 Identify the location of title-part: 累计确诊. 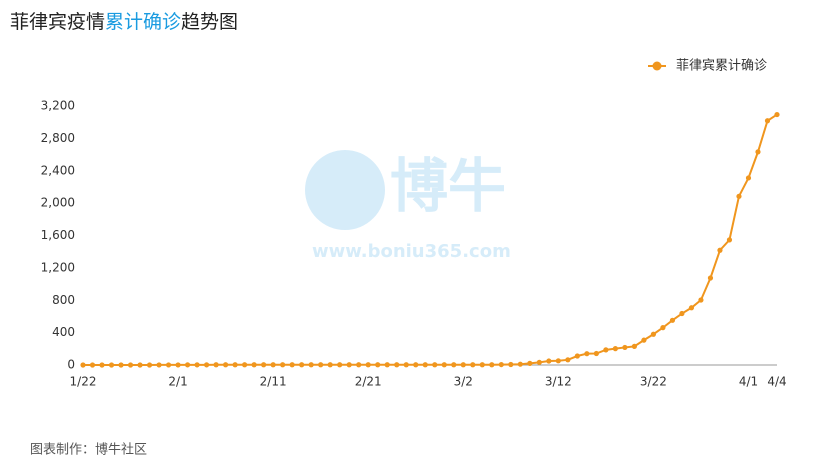
(143, 22).